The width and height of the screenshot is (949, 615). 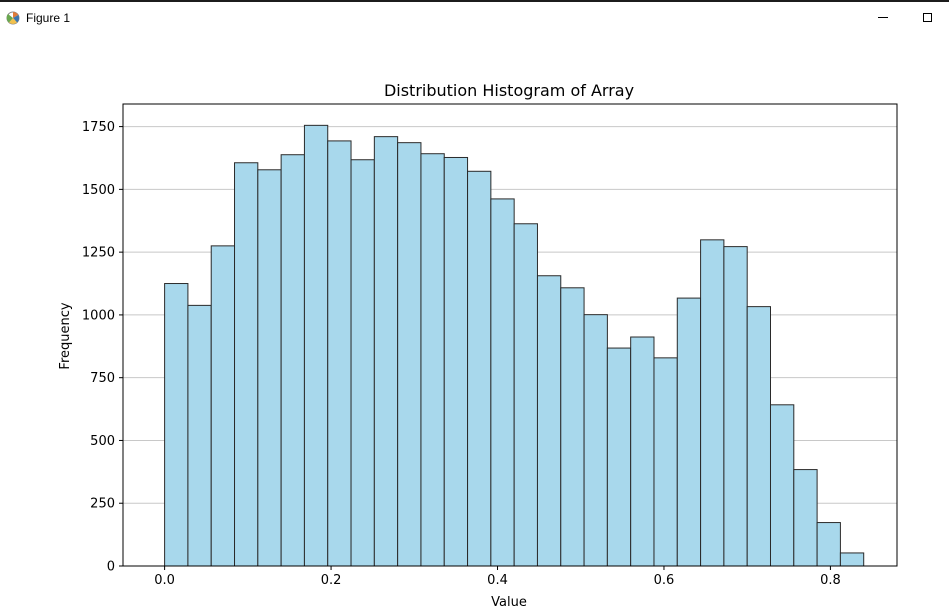 I want to click on chart-title: Distribution Histogram of Array, so click(x=509, y=90).